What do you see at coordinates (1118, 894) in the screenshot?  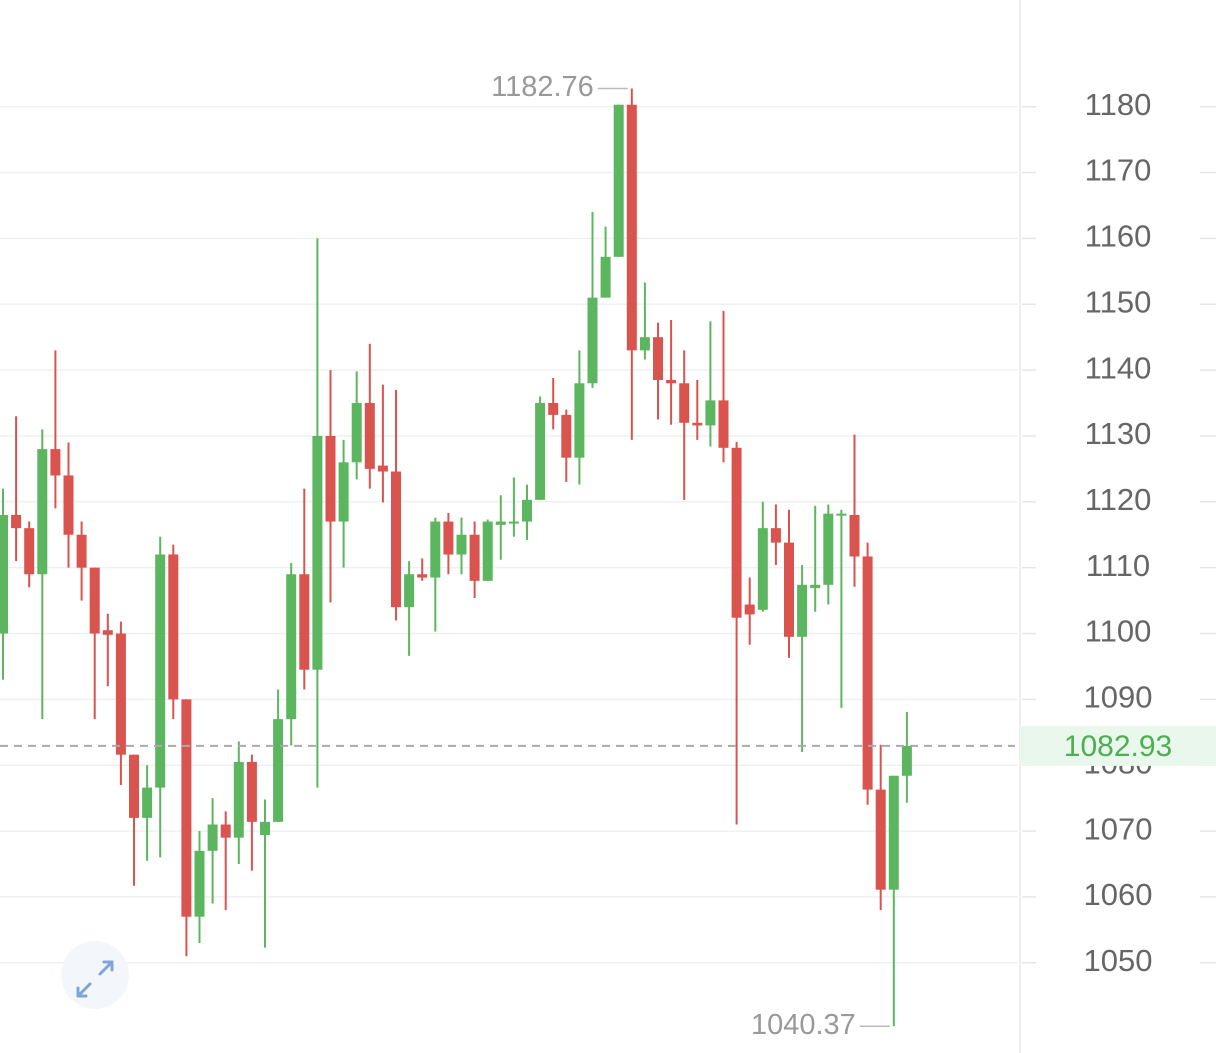 I see `y-tick-label: 1060` at bounding box center [1118, 894].